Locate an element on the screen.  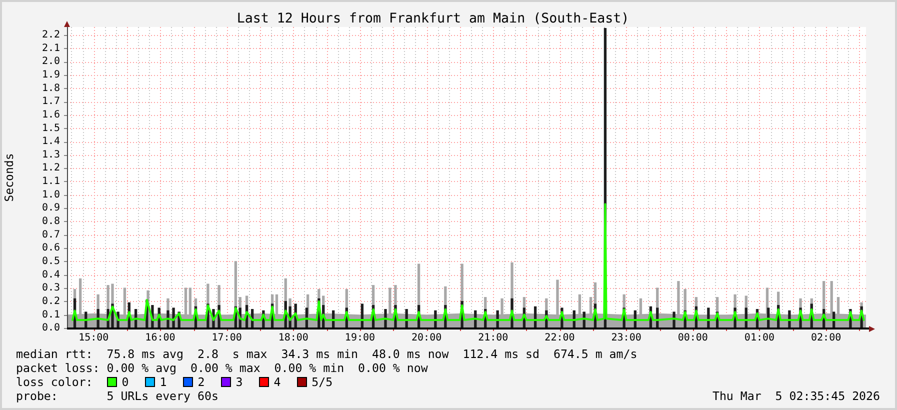
y-tick-label: 1.4 is located at coordinates (51, 142).